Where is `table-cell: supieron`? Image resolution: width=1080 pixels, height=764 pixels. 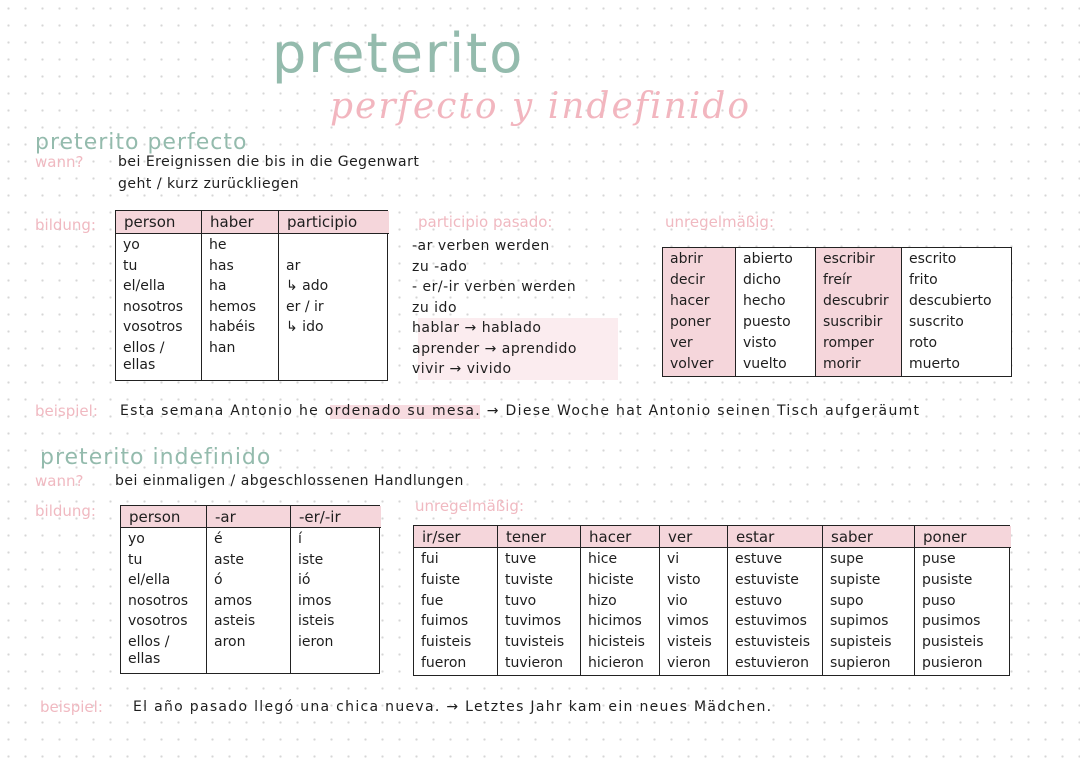 table-cell: supieron is located at coordinates (860, 663).